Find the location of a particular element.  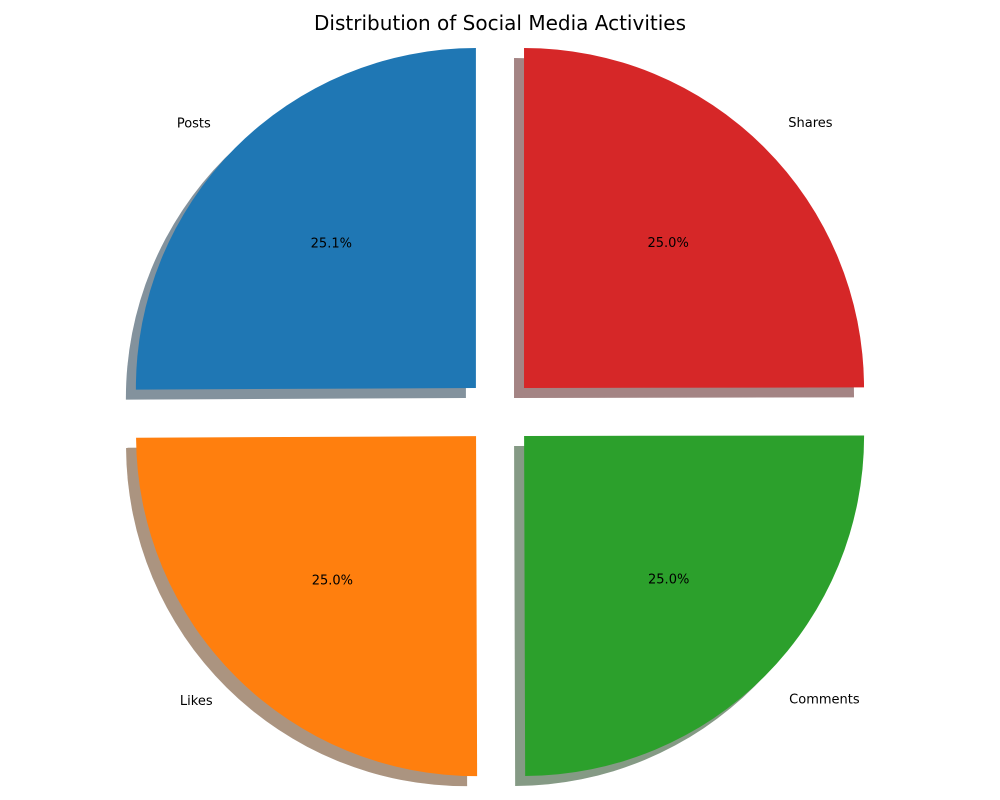

slice-shares is located at coordinates (694, 217).